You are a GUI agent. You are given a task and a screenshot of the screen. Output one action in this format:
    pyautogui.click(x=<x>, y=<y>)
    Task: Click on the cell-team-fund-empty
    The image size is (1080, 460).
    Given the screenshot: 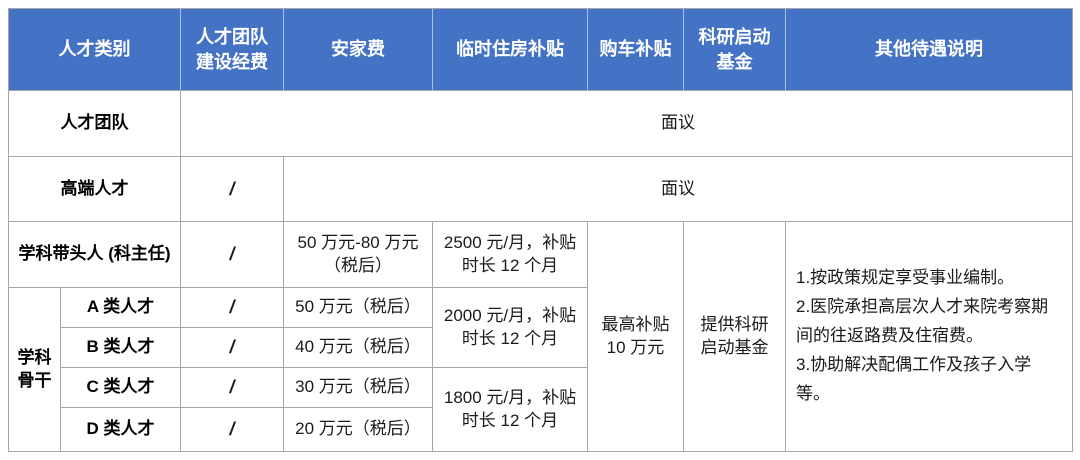 What is the action you would take?
    pyautogui.click(x=232, y=124)
    